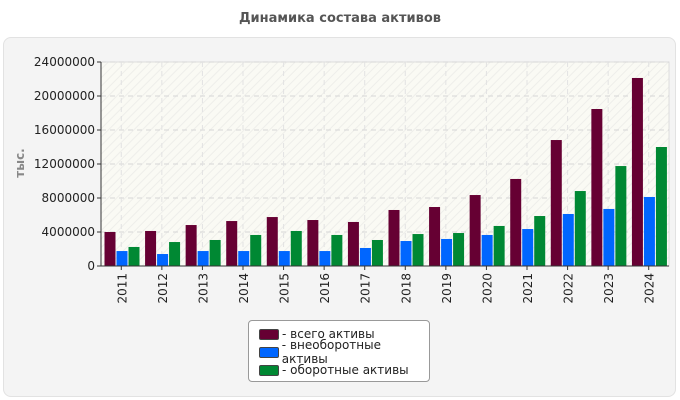 This screenshot has width=680, height=400. I want to click on x-tick-label: 2023, so click(609, 288).